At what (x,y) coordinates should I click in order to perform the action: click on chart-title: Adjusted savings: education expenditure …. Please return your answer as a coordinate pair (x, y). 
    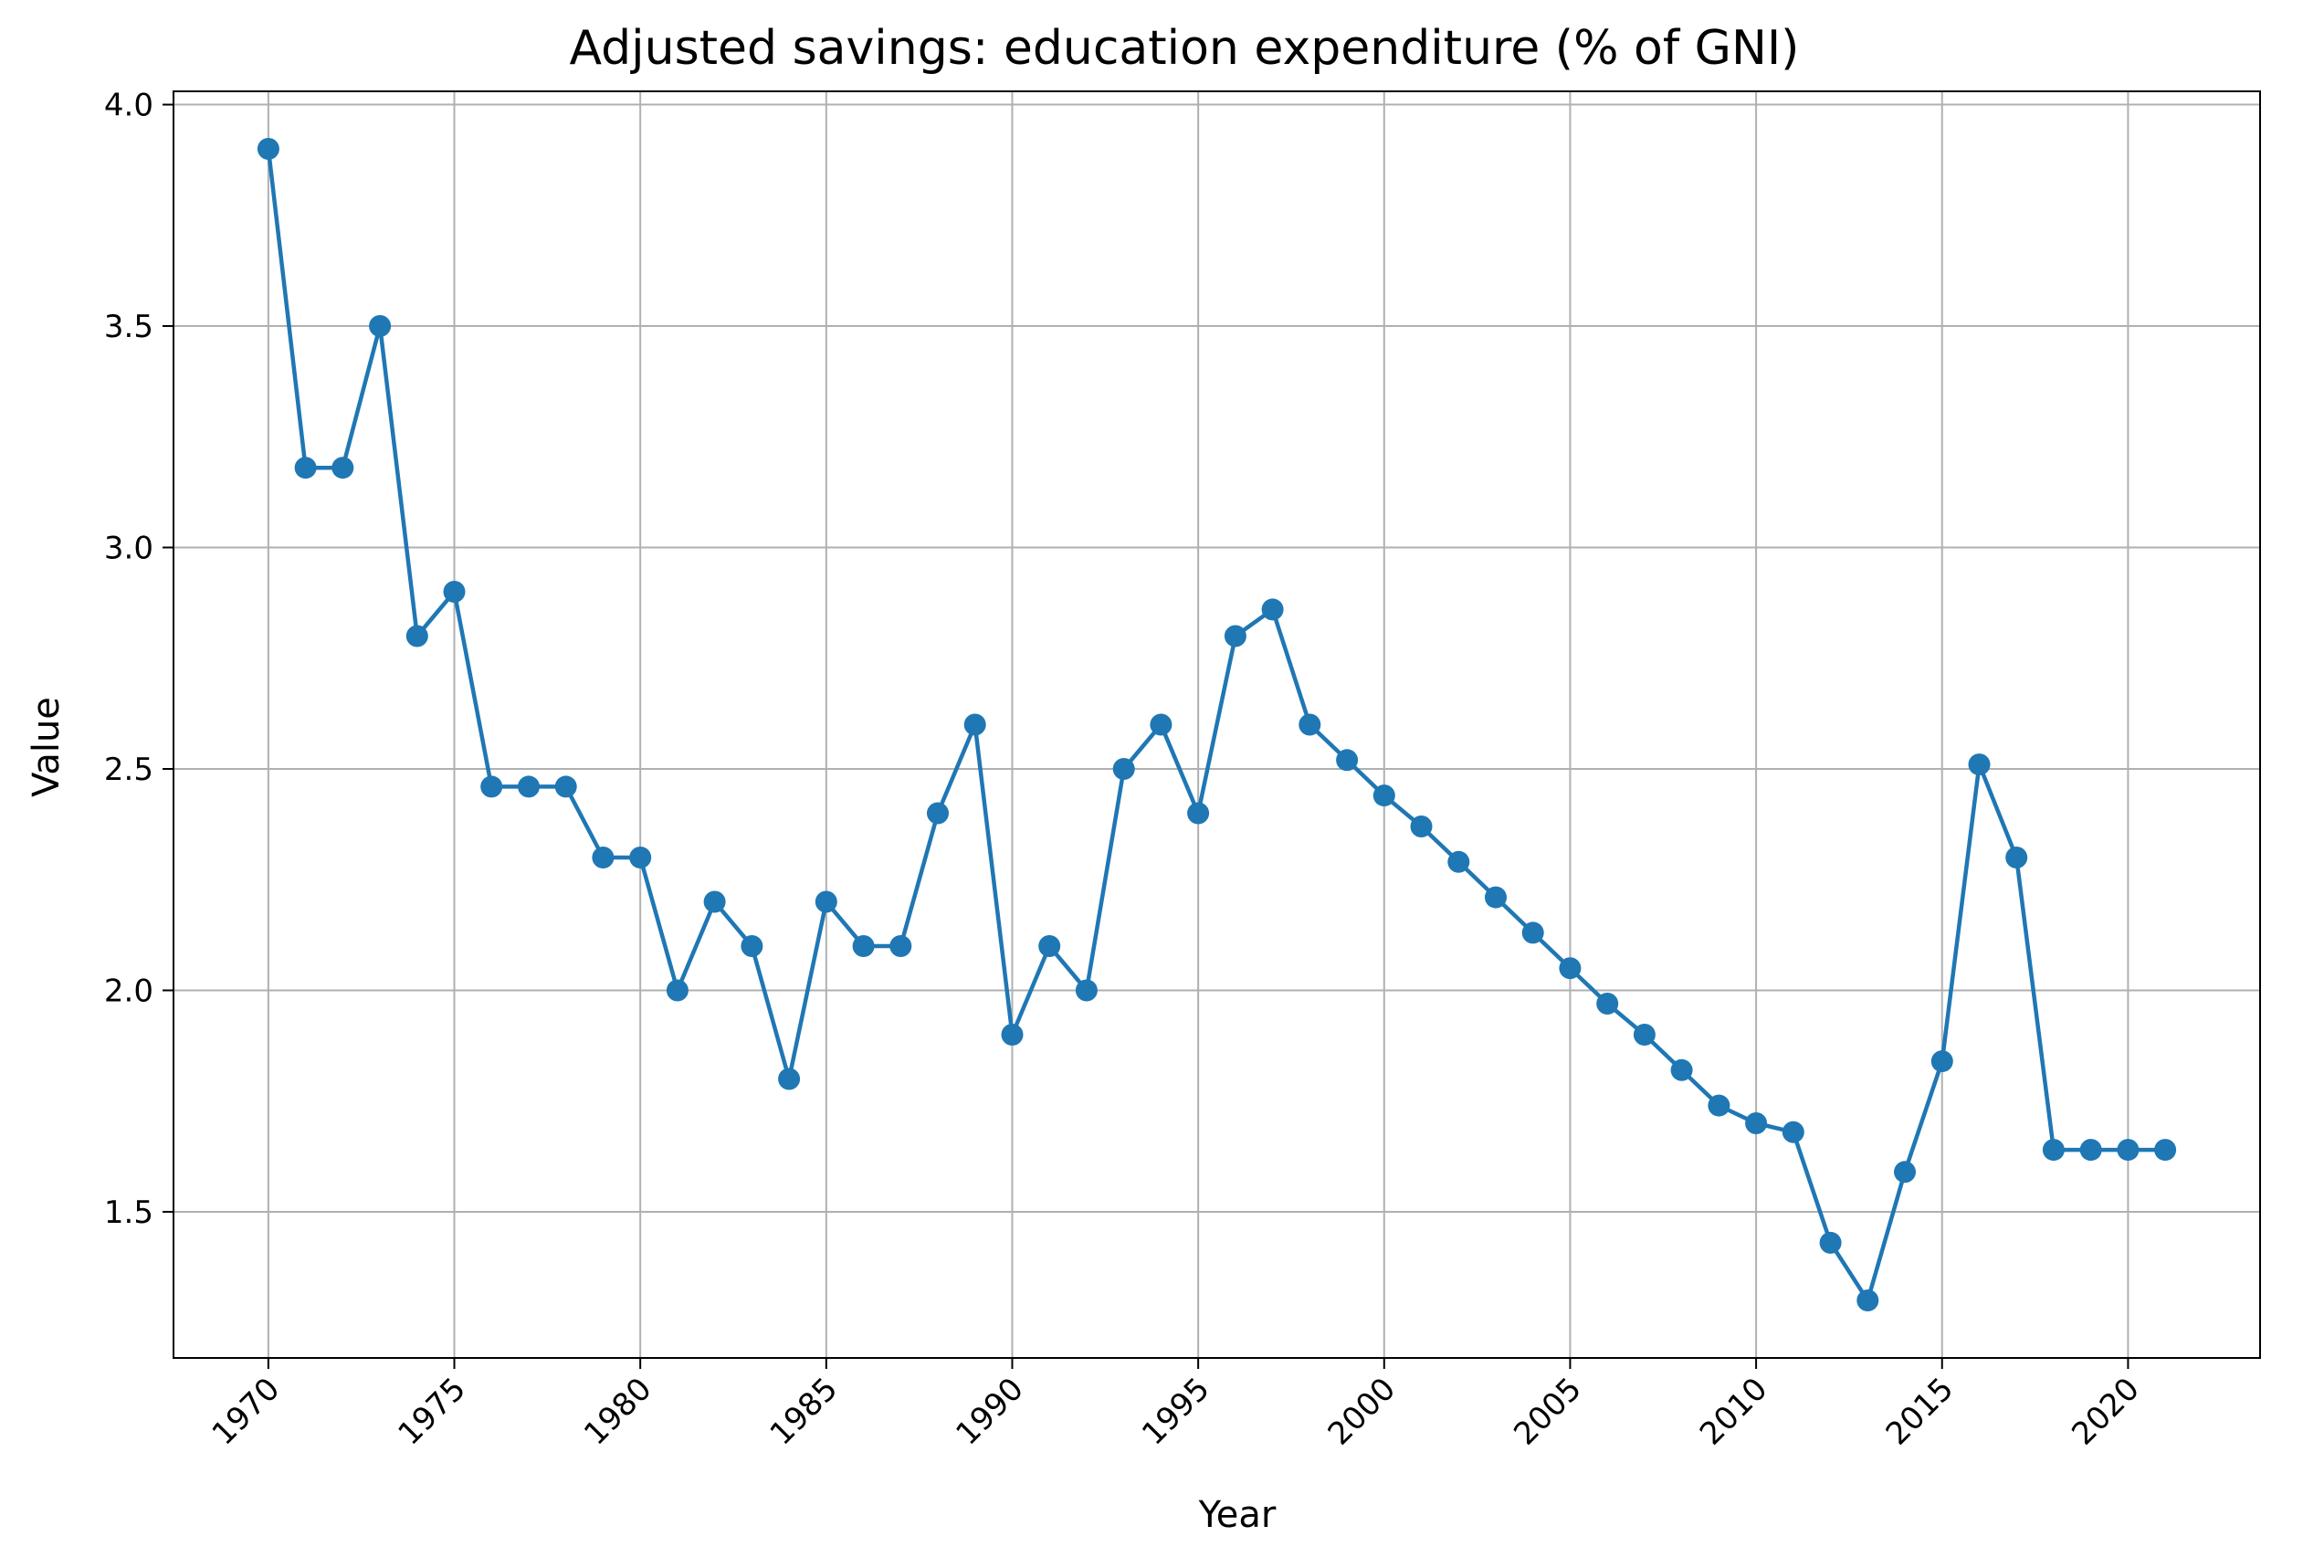
    Looking at the image, I should click on (1185, 48).